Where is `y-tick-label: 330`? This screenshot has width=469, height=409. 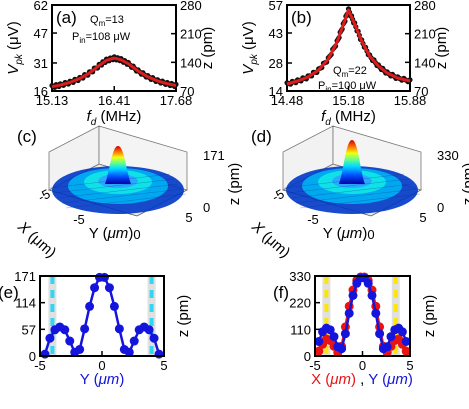 y-tick-label: 330 is located at coordinates (300, 276).